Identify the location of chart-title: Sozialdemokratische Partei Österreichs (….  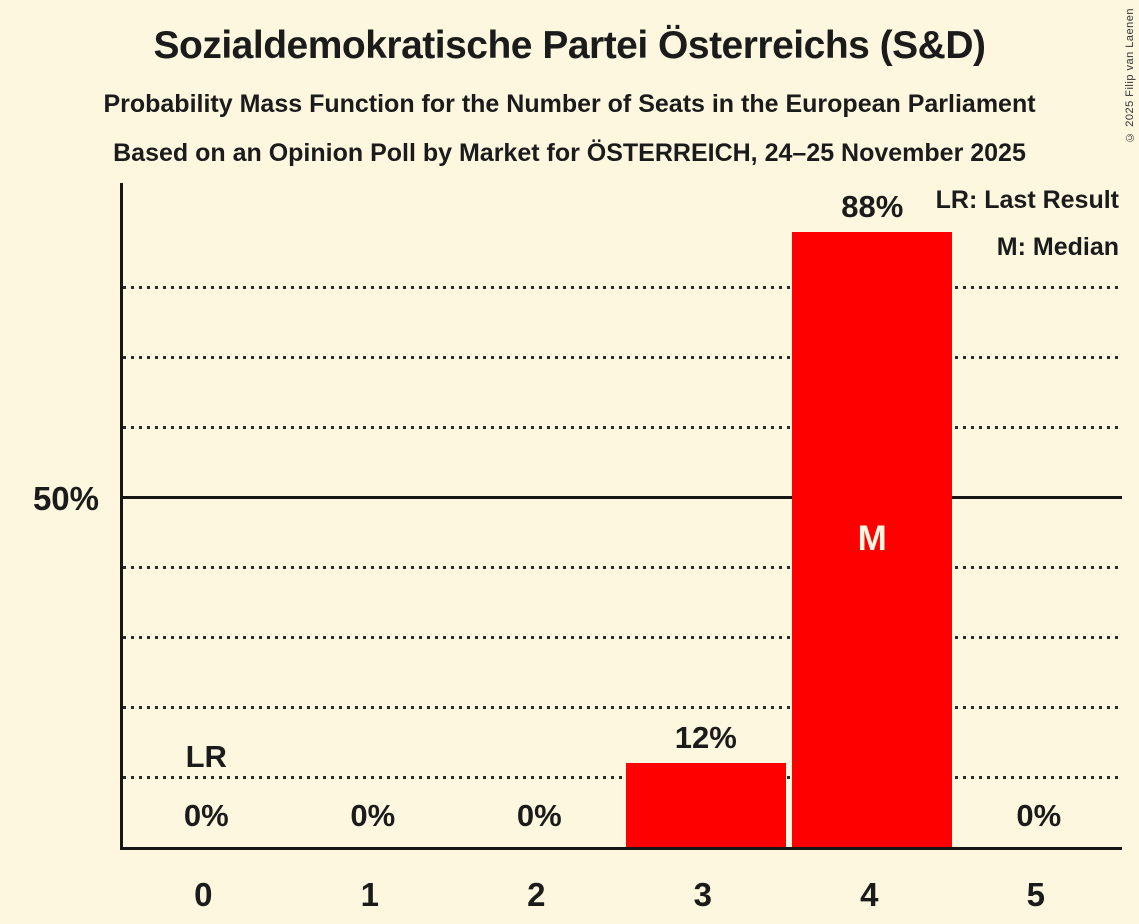
(569, 45).